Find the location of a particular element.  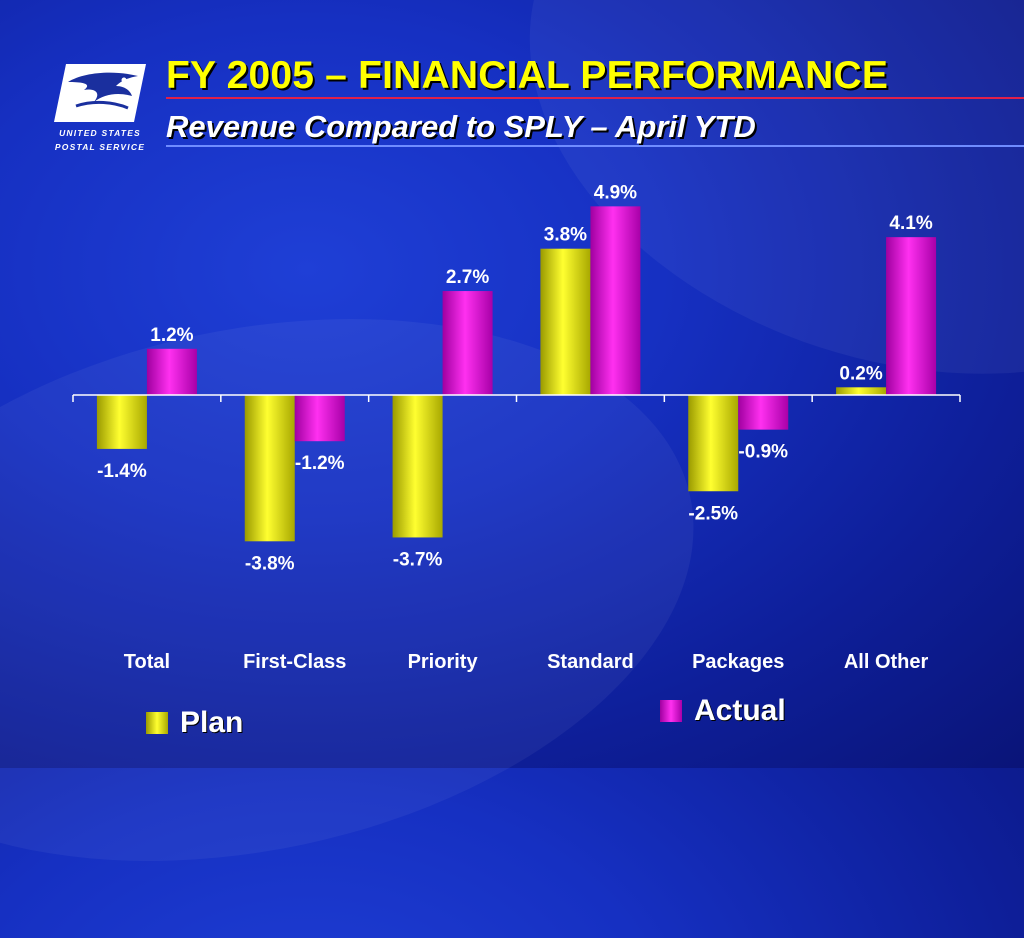

legend-swatch-actual is located at coordinates (671, 711).